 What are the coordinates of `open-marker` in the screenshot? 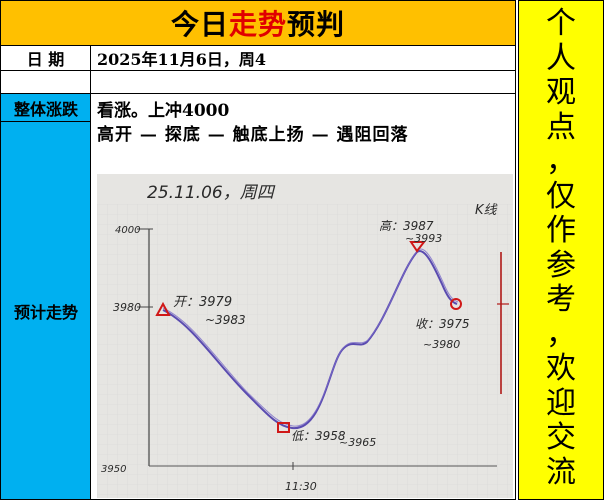 It's located at (163, 308).